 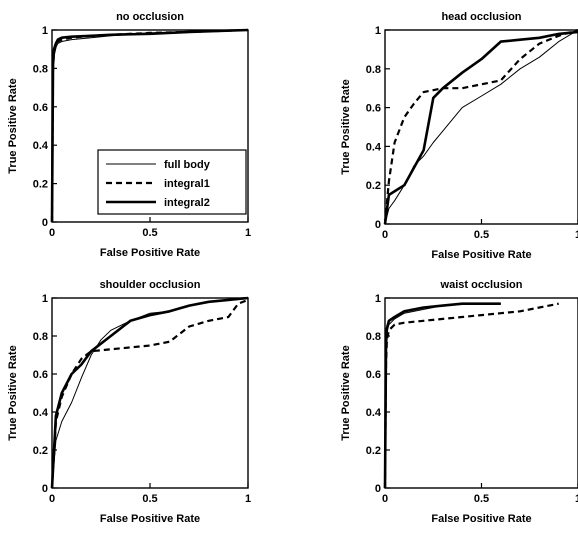 What do you see at coordinates (481, 17) in the screenshot?
I see `chart-title: head occlusion` at bounding box center [481, 17].